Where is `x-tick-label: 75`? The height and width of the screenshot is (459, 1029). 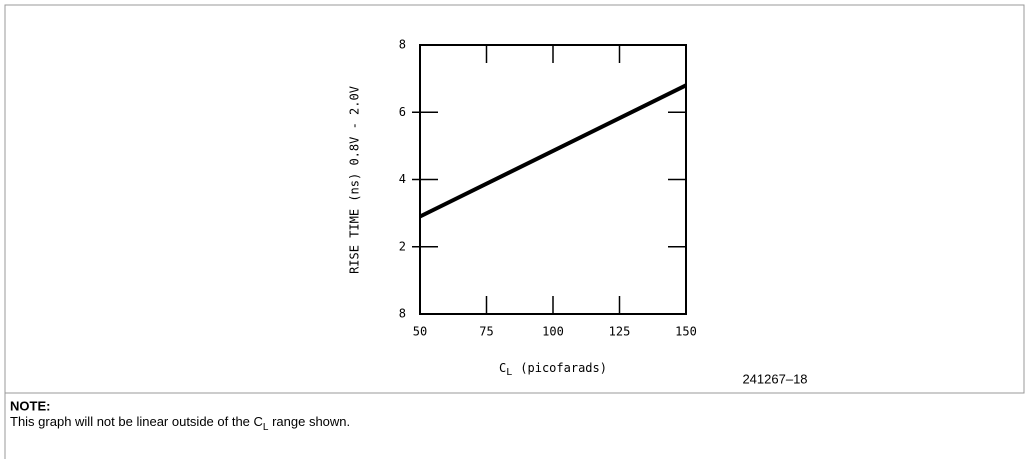 x-tick-label: 75 is located at coordinates (486, 332).